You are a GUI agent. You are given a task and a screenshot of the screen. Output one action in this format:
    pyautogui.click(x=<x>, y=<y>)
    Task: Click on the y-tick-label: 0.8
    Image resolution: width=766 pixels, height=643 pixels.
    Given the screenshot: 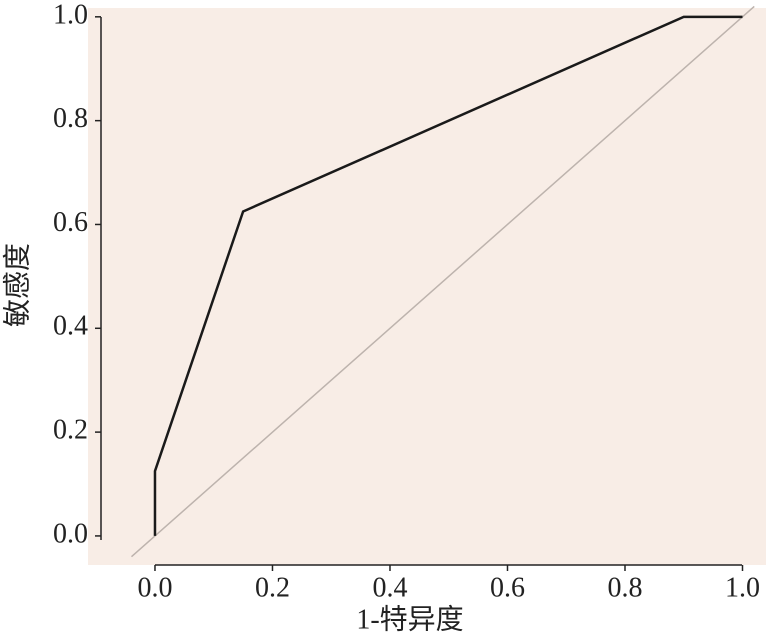 What is the action you would take?
    pyautogui.click(x=70, y=118)
    